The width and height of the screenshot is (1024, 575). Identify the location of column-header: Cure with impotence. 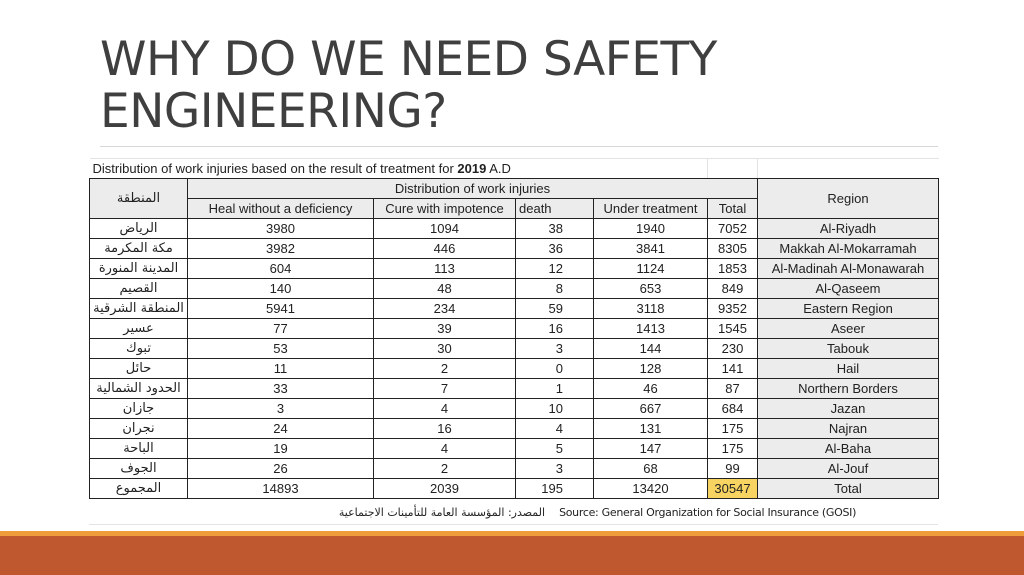
(444, 208).